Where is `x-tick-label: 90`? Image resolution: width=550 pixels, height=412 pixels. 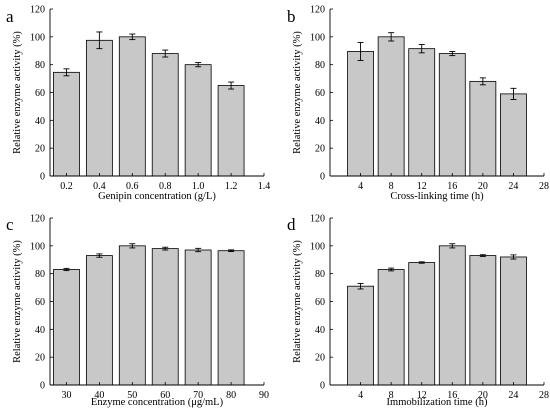 x-tick-label: 90 is located at coordinates (264, 395).